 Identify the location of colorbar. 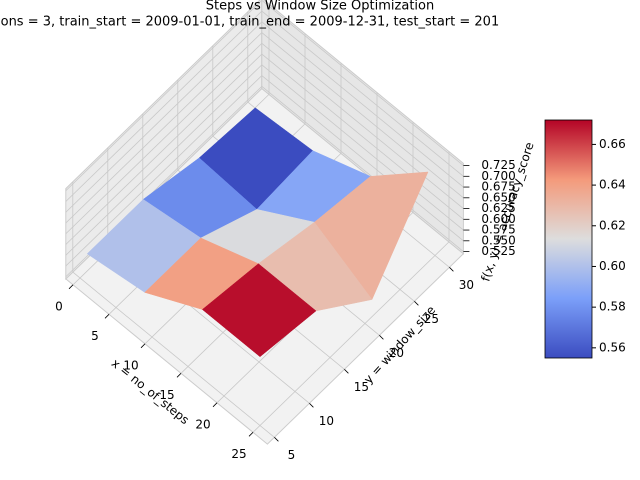
(568, 239).